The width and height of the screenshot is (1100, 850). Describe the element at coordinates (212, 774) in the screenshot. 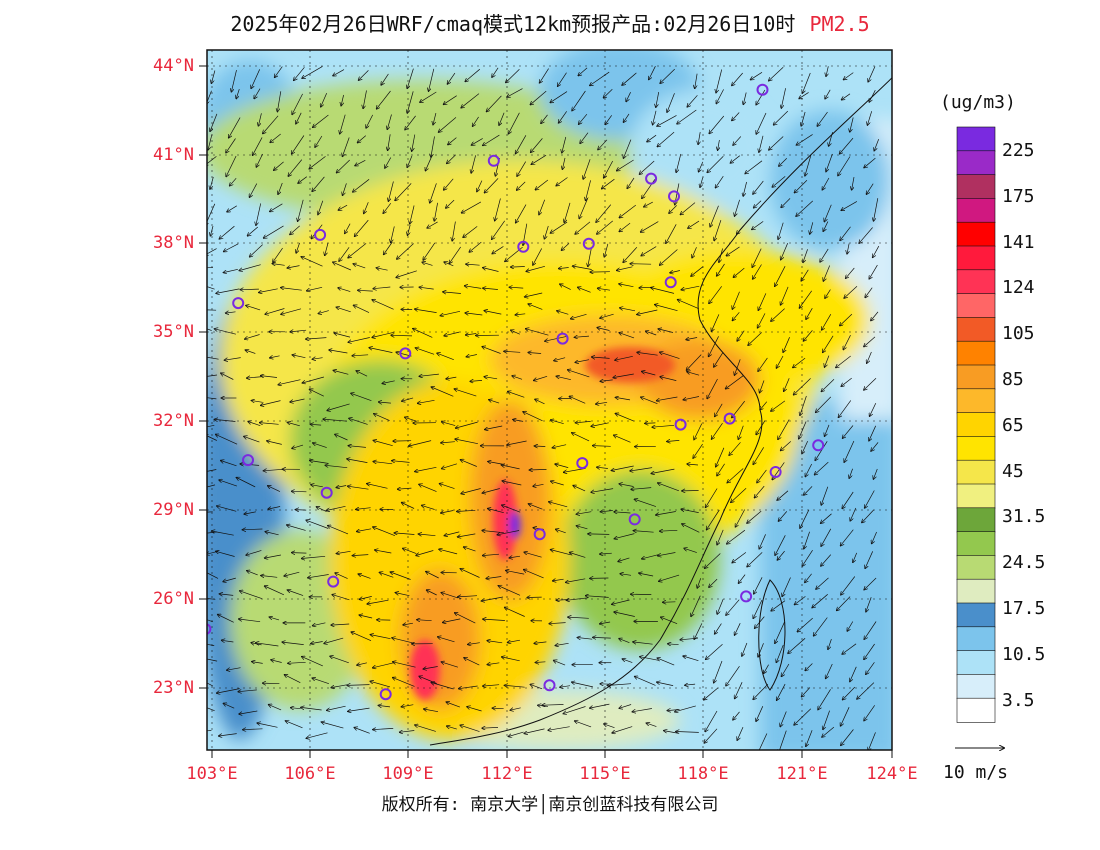

I see `lon-label: 103°E` at that location.